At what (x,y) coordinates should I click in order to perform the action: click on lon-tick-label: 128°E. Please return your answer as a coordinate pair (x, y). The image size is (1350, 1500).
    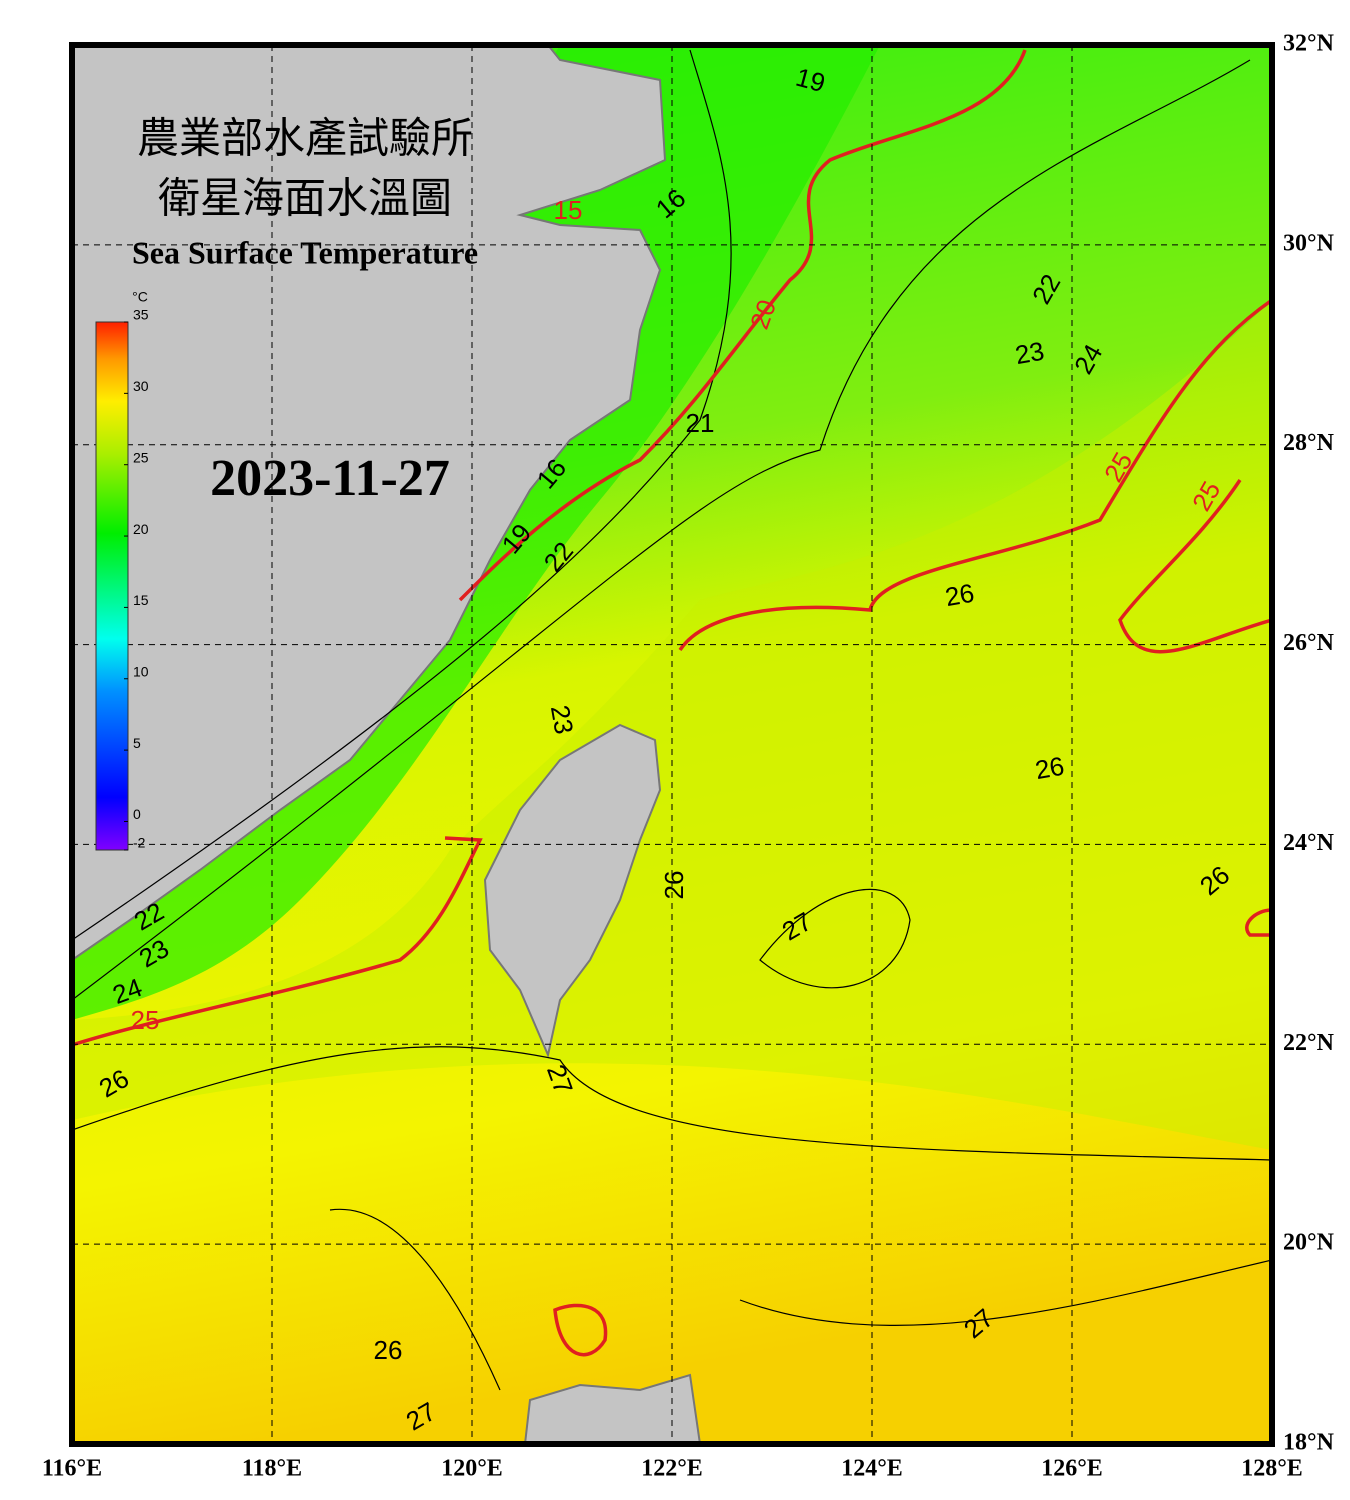
    Looking at the image, I should click on (1272, 1469).